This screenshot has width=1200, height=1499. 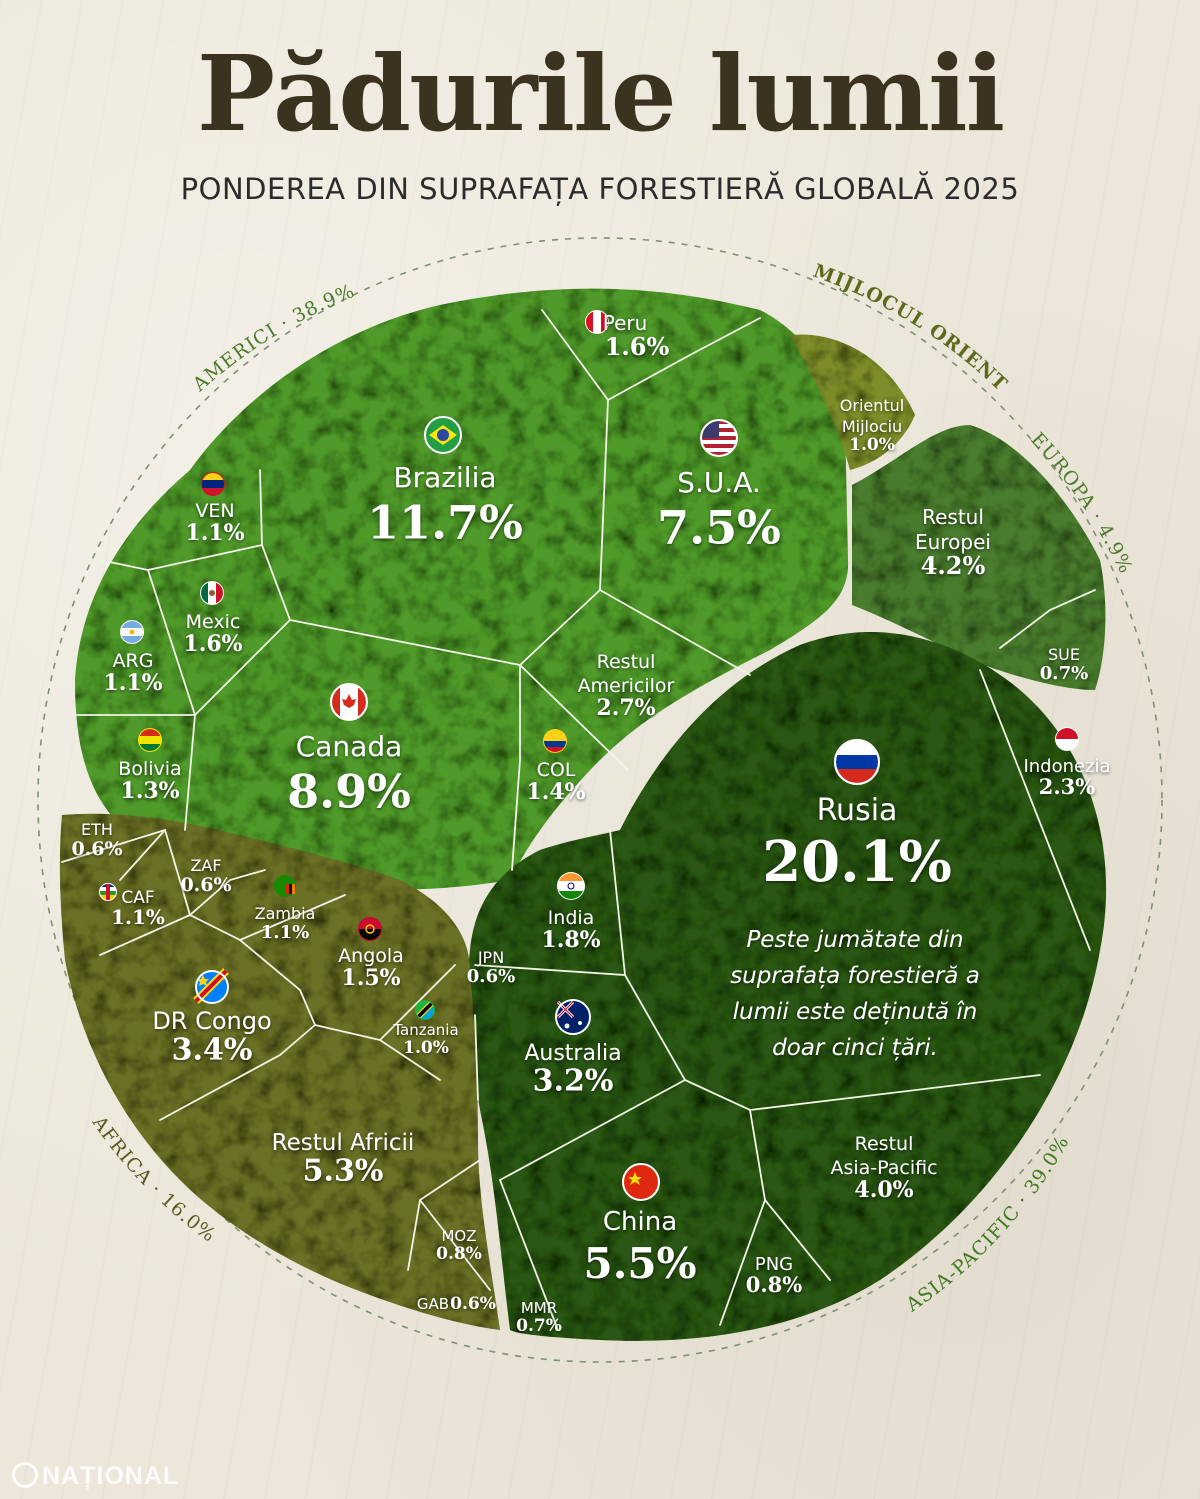 What do you see at coordinates (108, 892) in the screenshot?
I see `flag-caf-icon` at bounding box center [108, 892].